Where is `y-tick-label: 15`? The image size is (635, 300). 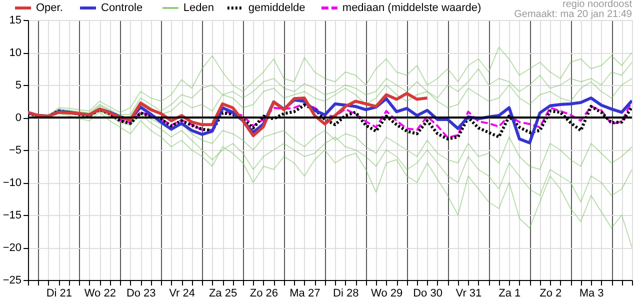 y-tick-label: 15 is located at coordinates (15, 20).